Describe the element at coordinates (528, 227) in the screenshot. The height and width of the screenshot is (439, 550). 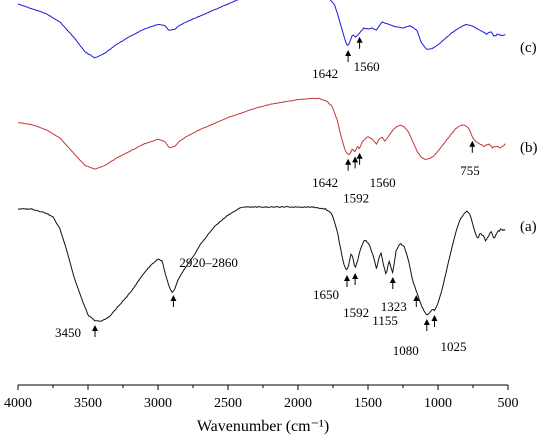
I see `series-label-a: (a)` at that location.